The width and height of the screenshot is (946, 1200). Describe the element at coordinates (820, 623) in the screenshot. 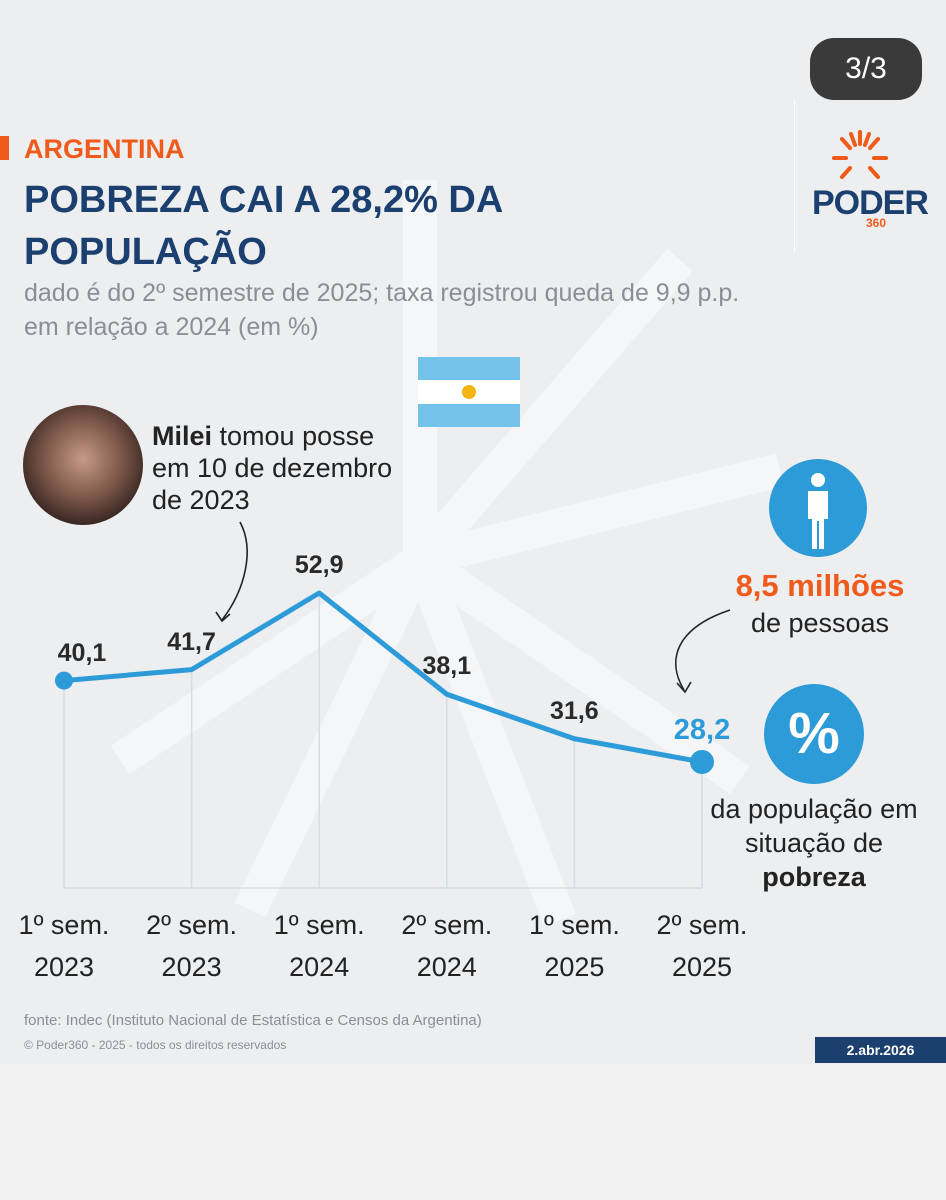

I see `people-text: de pessoas` at that location.